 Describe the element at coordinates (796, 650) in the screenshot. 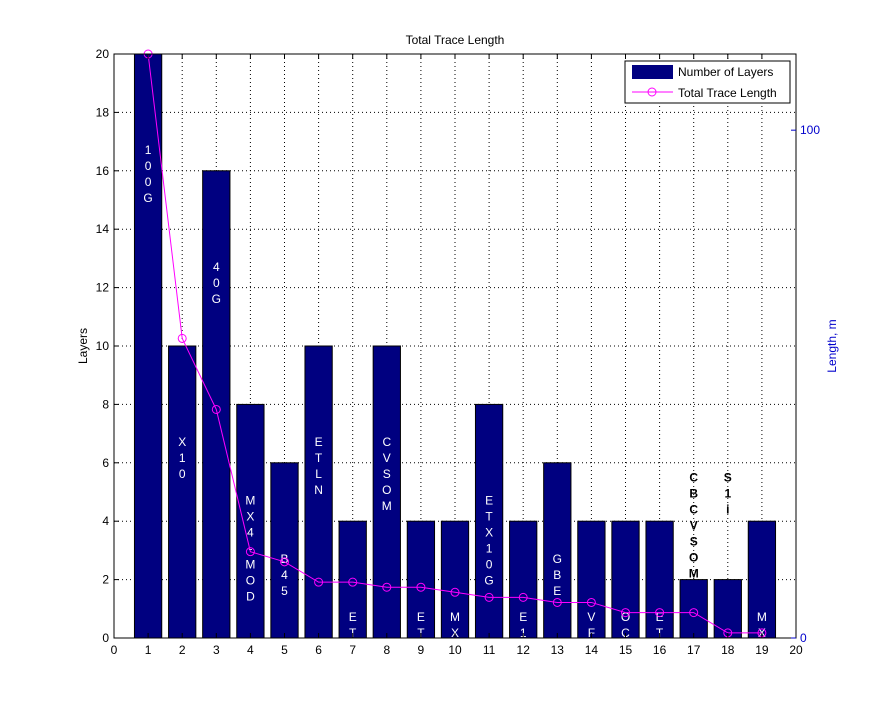

I see `x-tick-label: 20` at that location.